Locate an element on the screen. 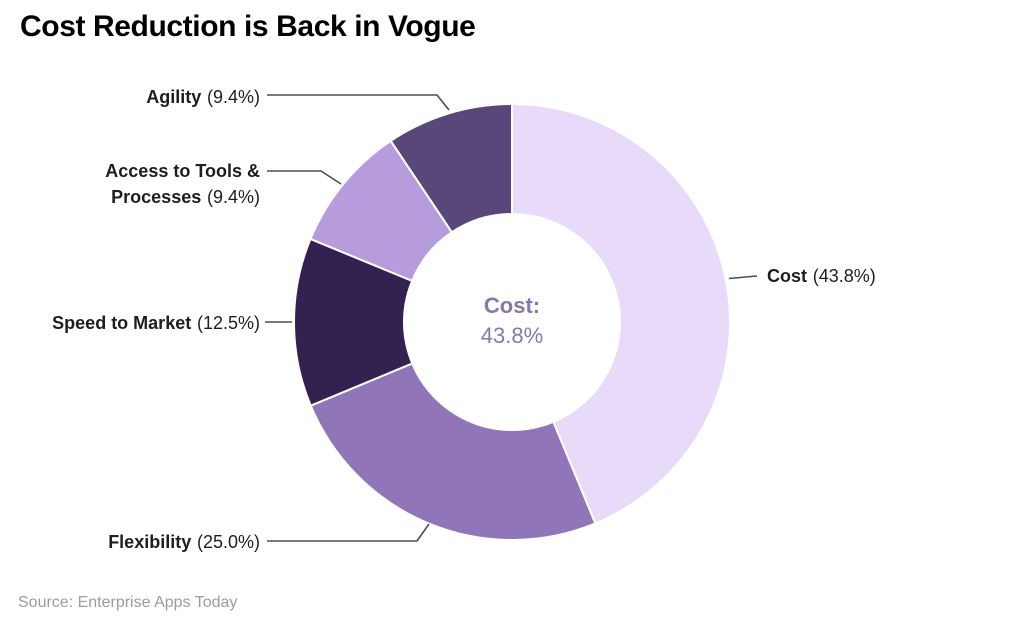 This screenshot has height=624, width=1024. center-label-title: Cost: is located at coordinates (512, 305).